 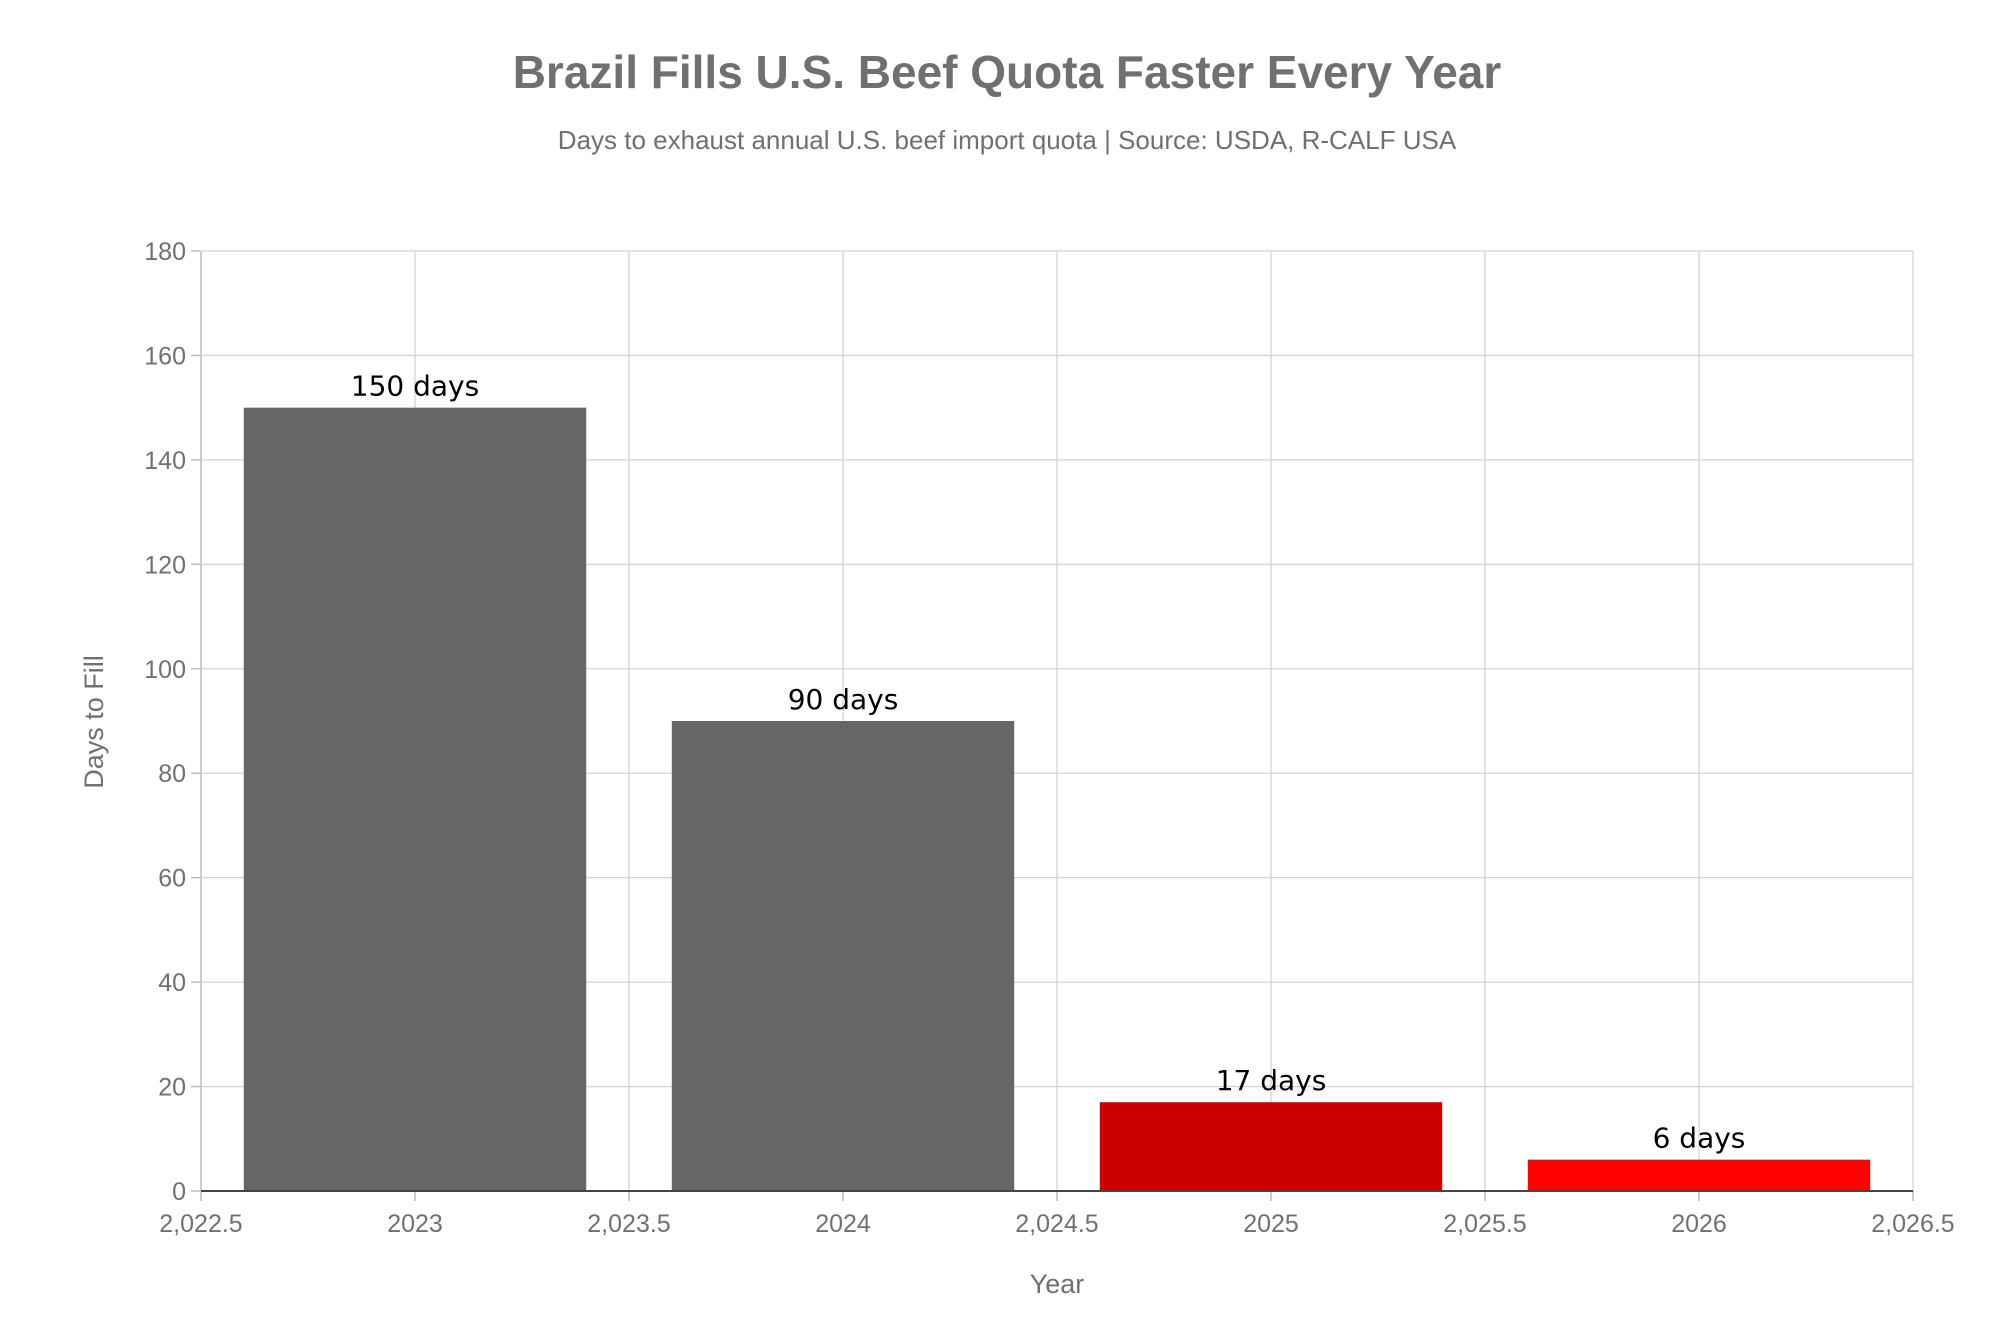 I want to click on y-tick-label: 20, so click(x=172, y=1088).